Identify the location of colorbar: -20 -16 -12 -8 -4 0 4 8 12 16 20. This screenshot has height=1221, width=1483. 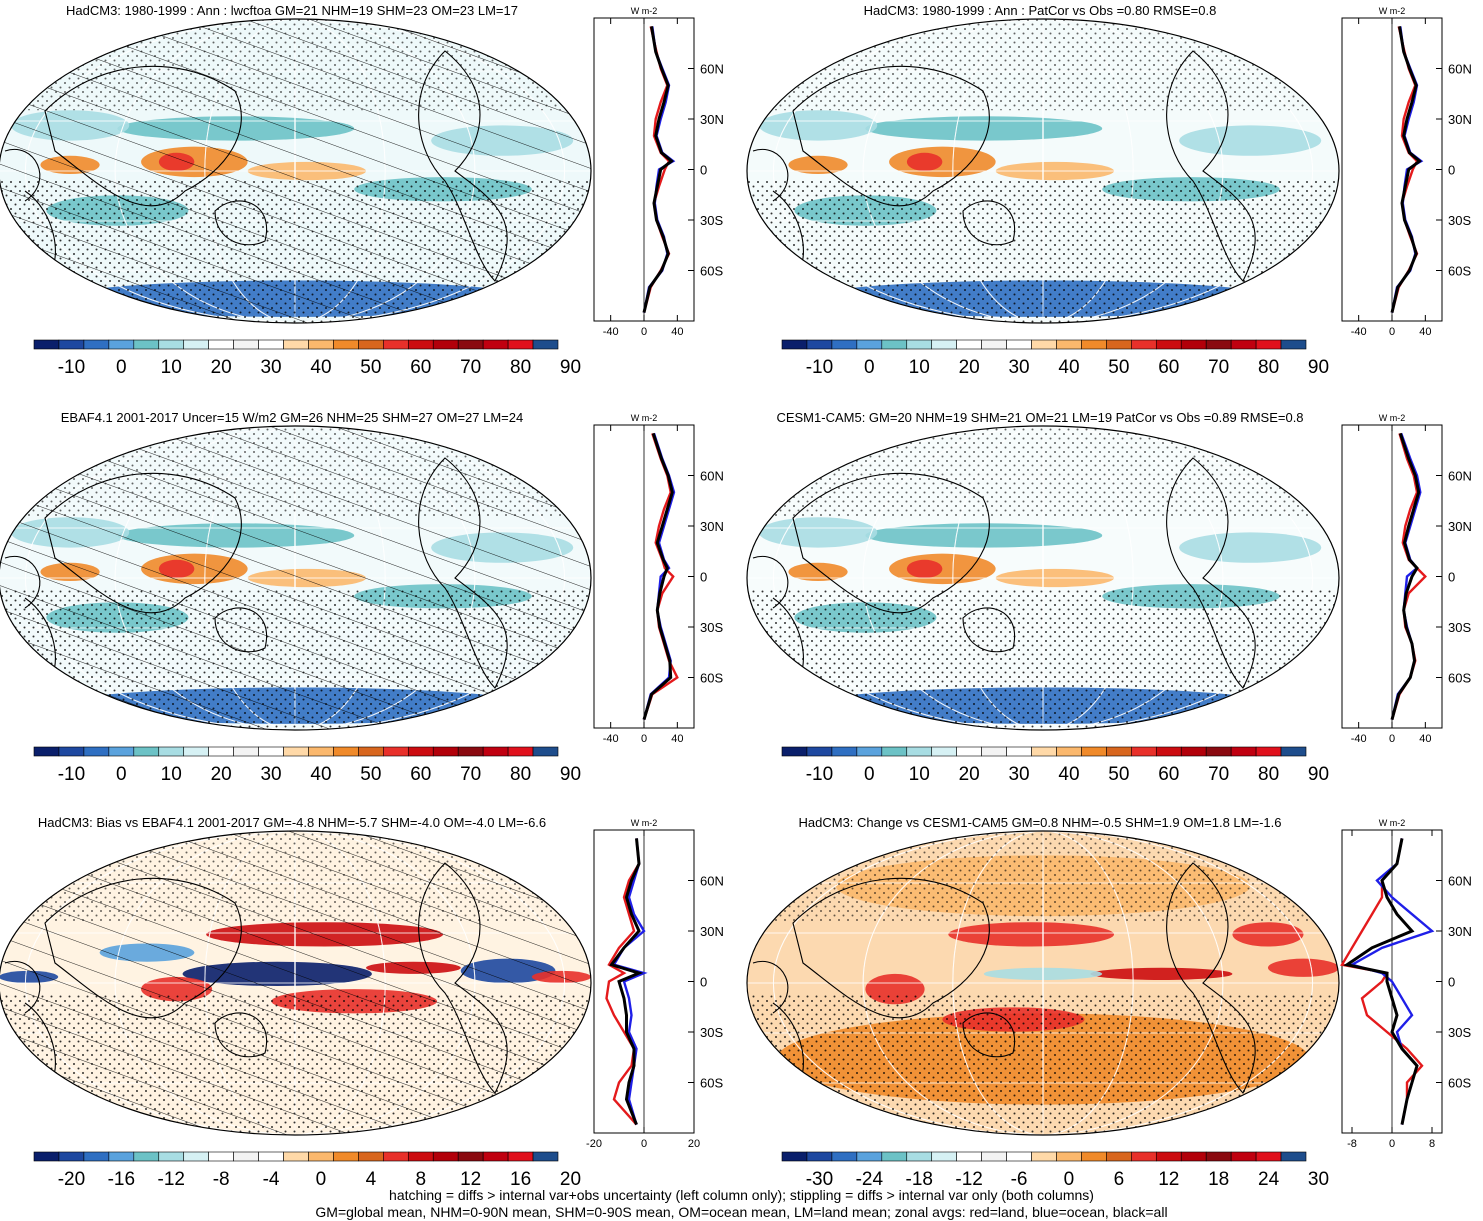
(307, 1170).